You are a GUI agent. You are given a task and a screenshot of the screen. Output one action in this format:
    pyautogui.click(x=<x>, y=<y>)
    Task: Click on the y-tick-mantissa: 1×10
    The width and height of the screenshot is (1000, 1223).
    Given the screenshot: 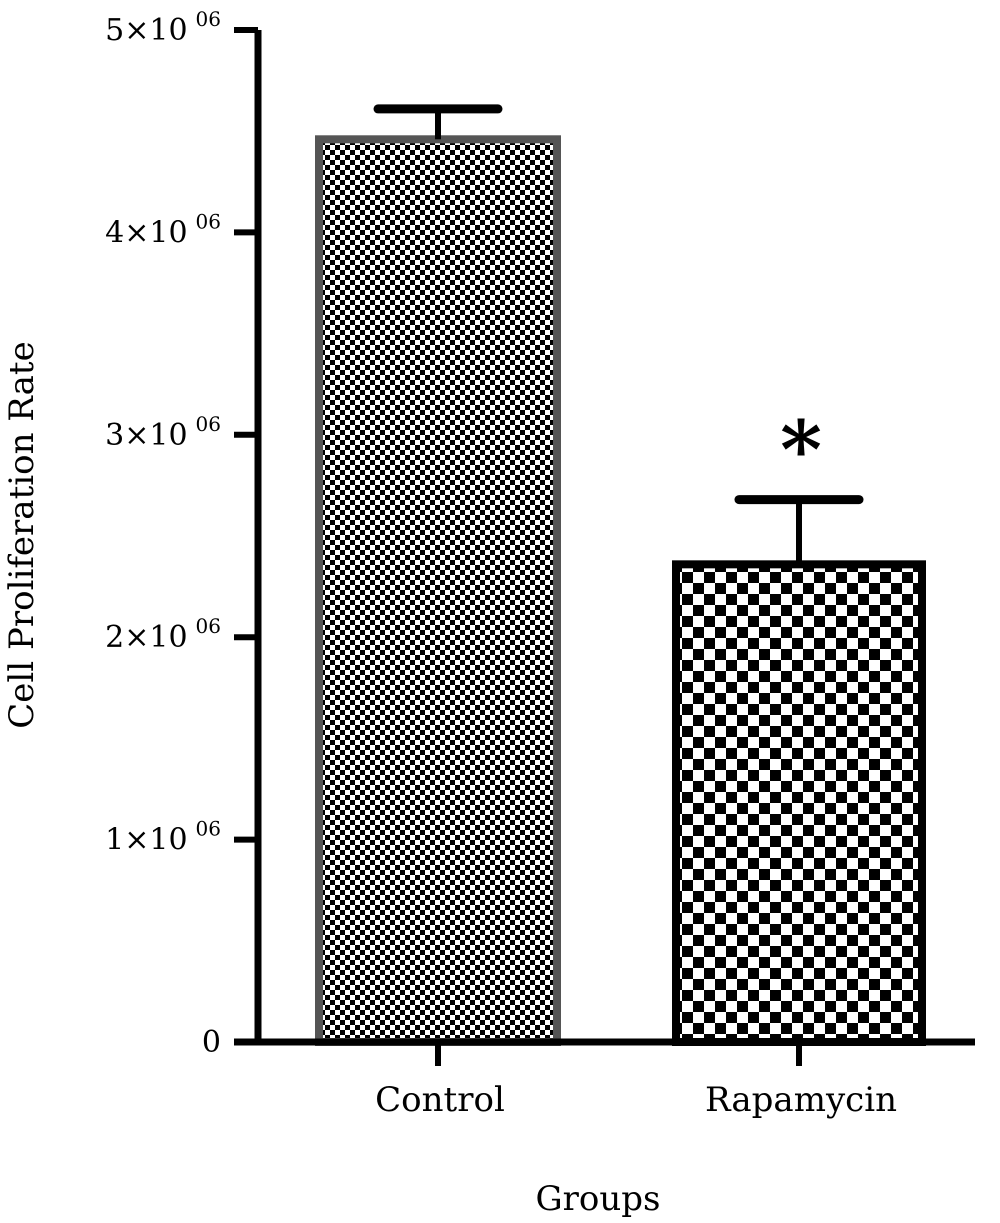 What is the action you would take?
    pyautogui.click(x=146, y=840)
    